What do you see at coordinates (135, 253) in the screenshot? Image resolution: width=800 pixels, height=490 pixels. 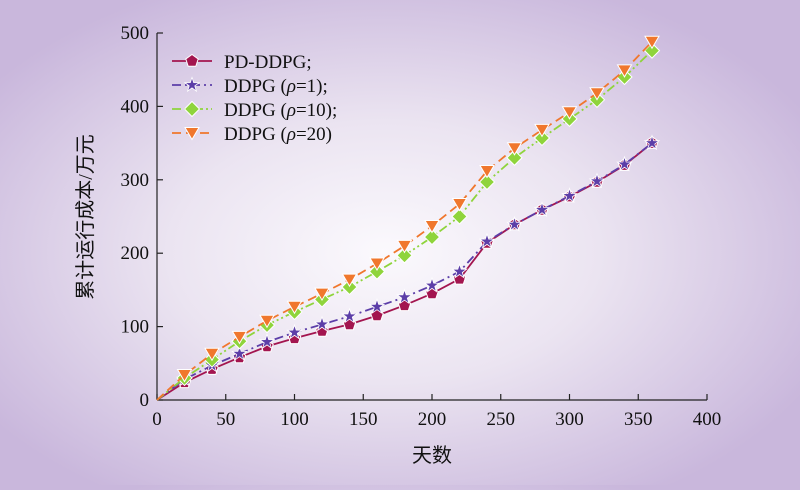 I see `y-tick-label: 200` at bounding box center [135, 253].